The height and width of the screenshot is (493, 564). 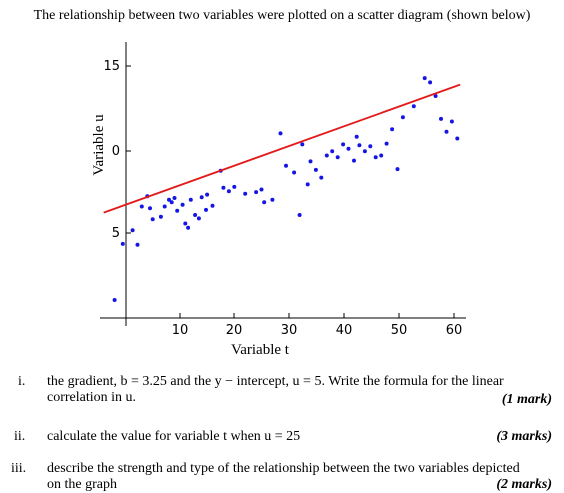 What do you see at coordinates (289, 330) in the screenshot?
I see `x-tick-label: 30` at bounding box center [289, 330].